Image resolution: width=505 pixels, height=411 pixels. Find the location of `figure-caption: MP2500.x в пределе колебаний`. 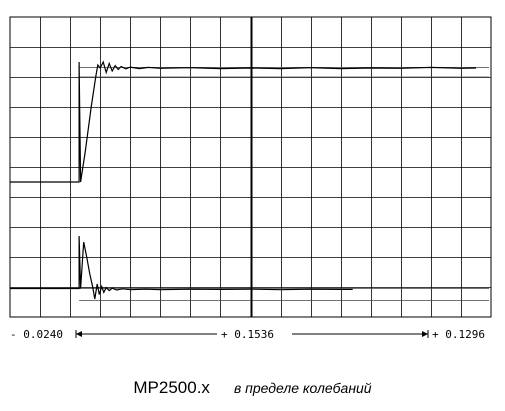

figure-caption: MP2500.x в пределе колебаний is located at coordinates (252, 388).